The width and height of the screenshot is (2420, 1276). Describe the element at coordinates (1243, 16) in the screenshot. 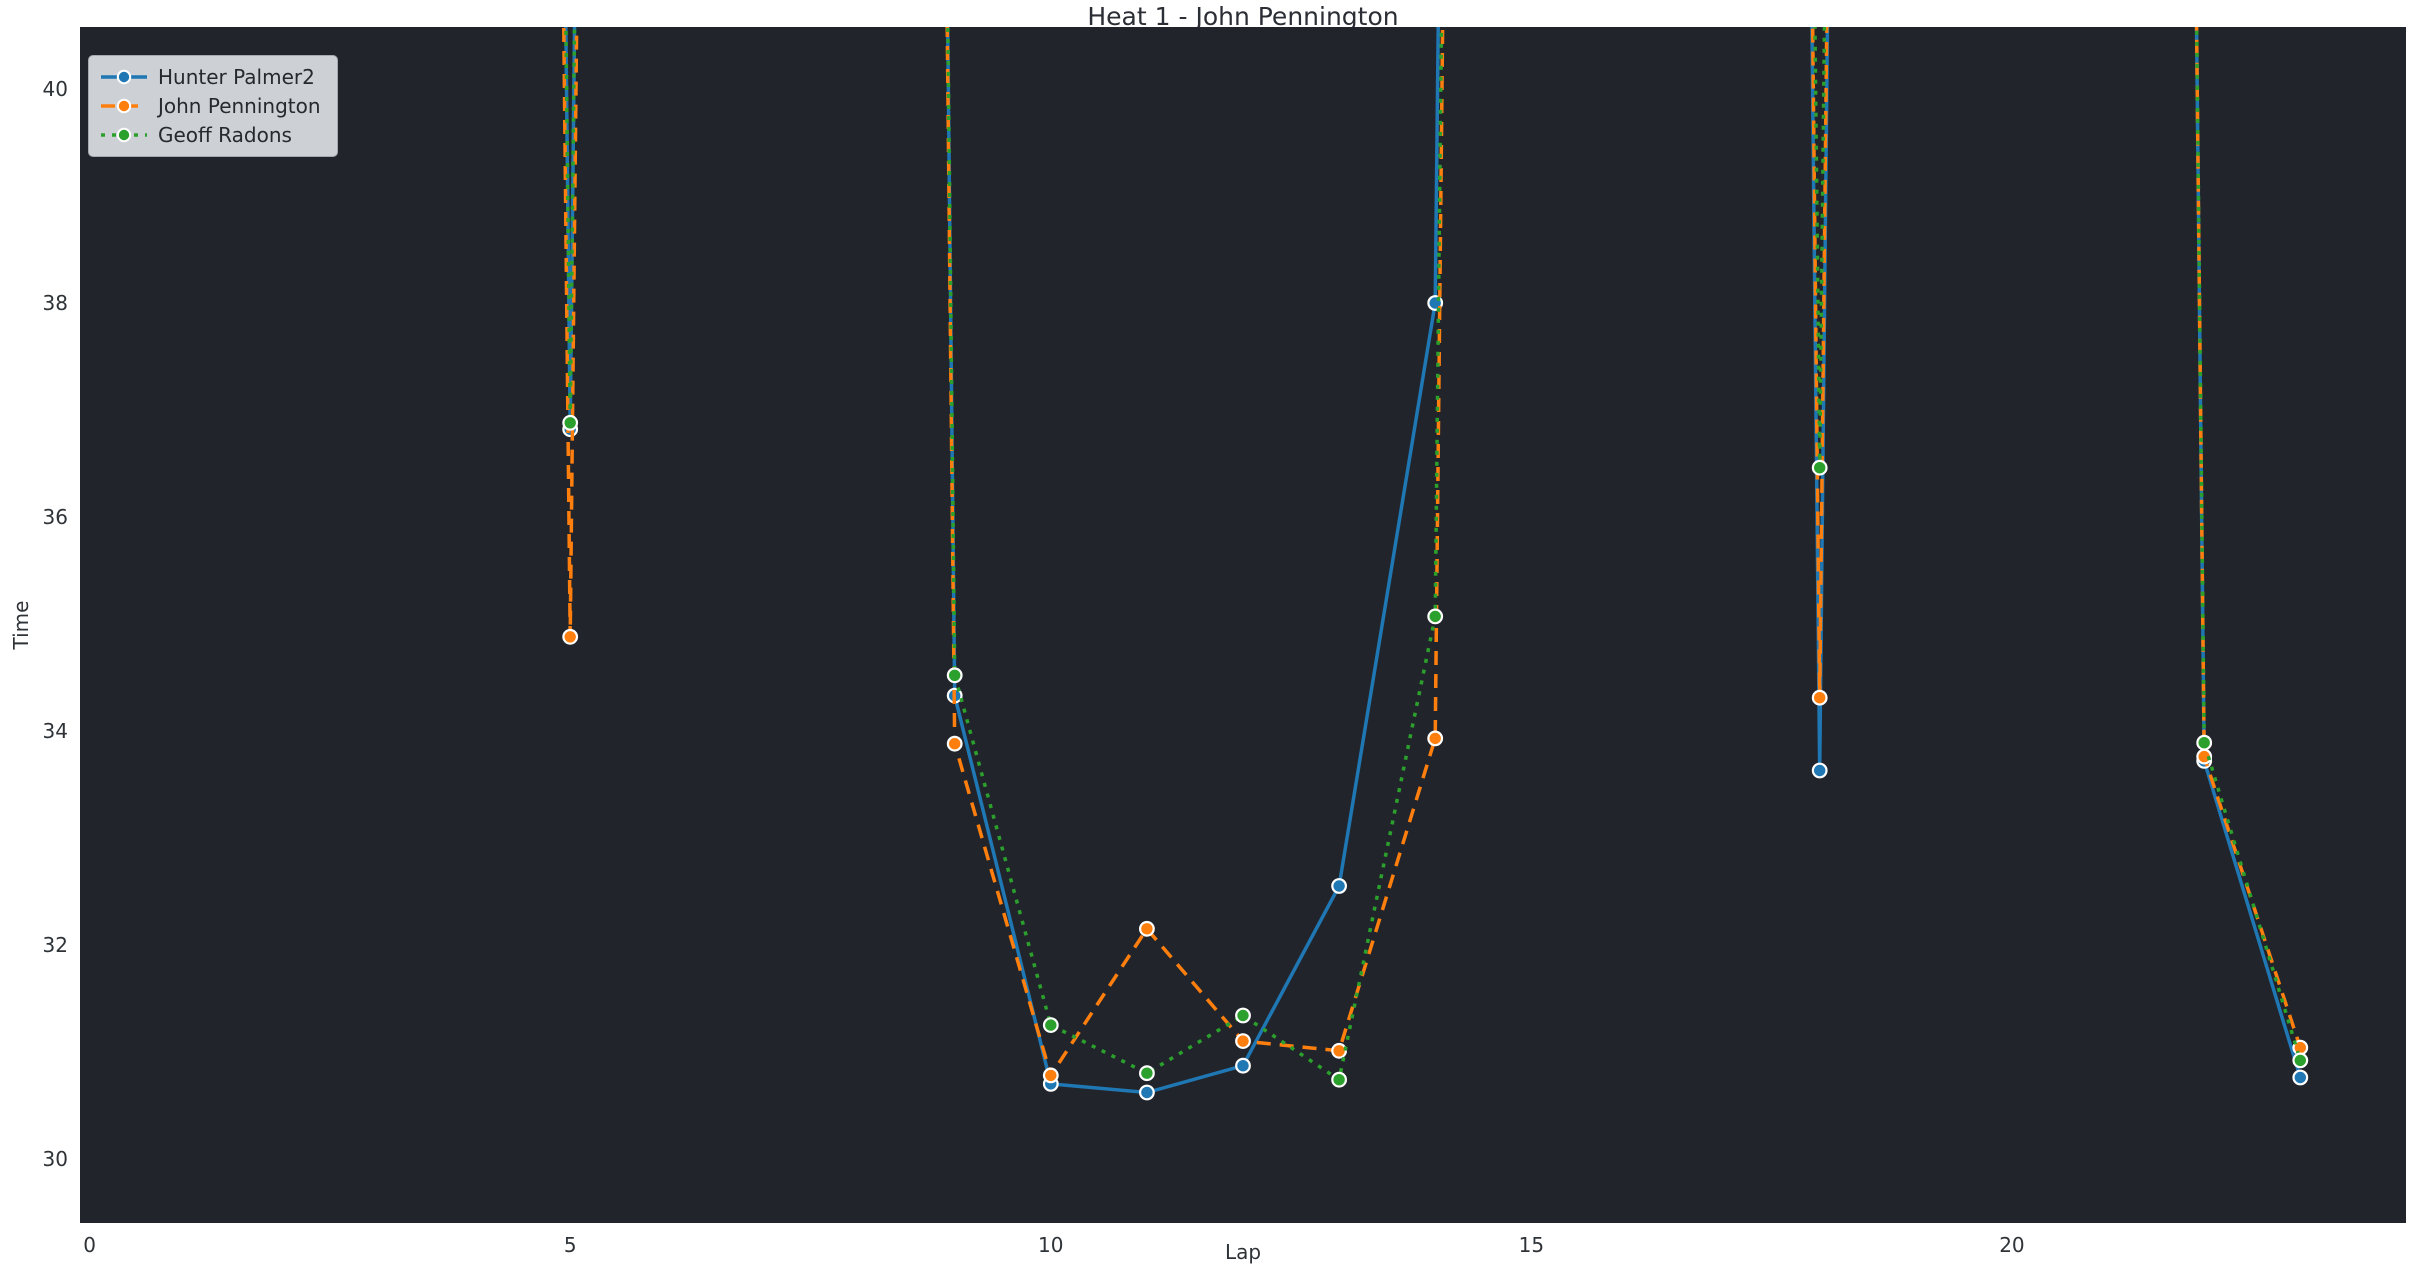

I see `chart-title: Heat 1 - John Pennington` at that location.